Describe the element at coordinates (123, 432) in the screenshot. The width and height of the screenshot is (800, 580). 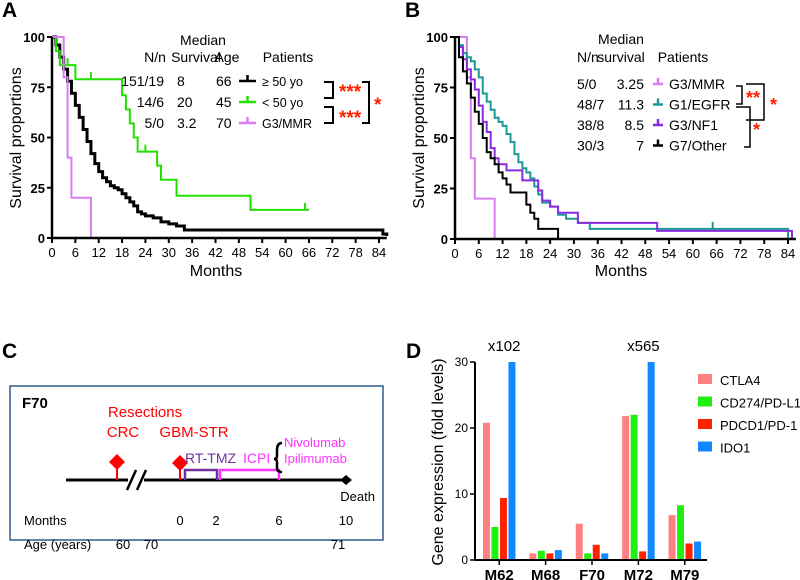
I see `event-label-crc: CRC` at that location.